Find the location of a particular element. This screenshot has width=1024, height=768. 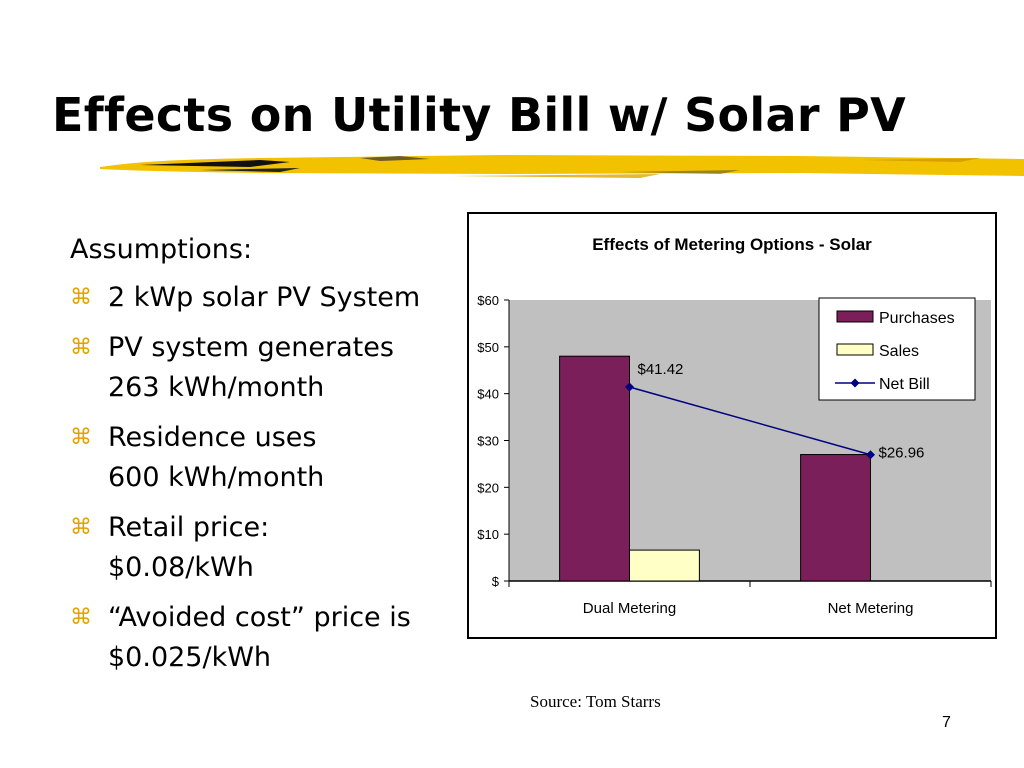

y-tick-label: $50 is located at coordinates (488, 347).